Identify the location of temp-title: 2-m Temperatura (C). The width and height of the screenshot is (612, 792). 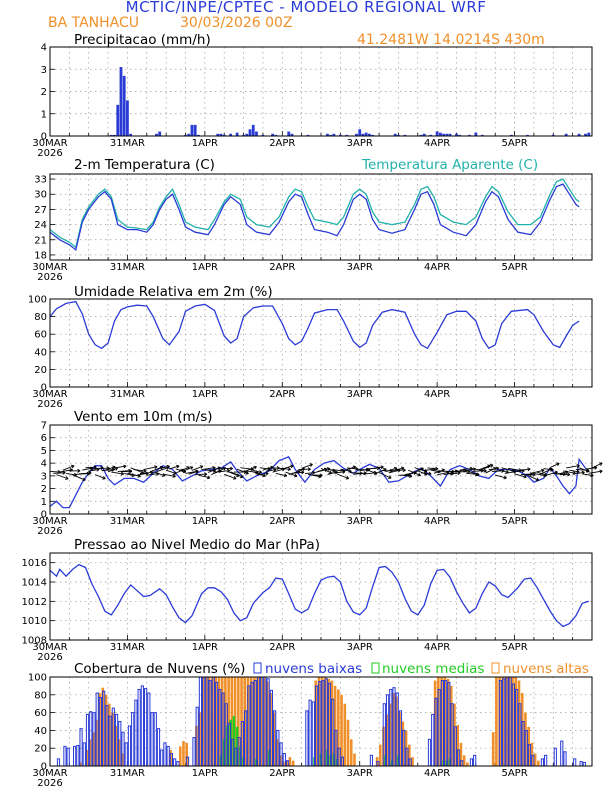
(144, 165).